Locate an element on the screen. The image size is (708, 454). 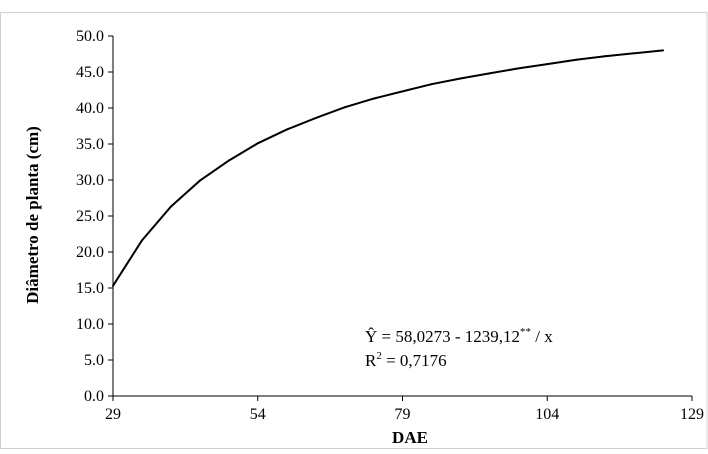
x-tick-label: 129 is located at coordinates (692, 414).